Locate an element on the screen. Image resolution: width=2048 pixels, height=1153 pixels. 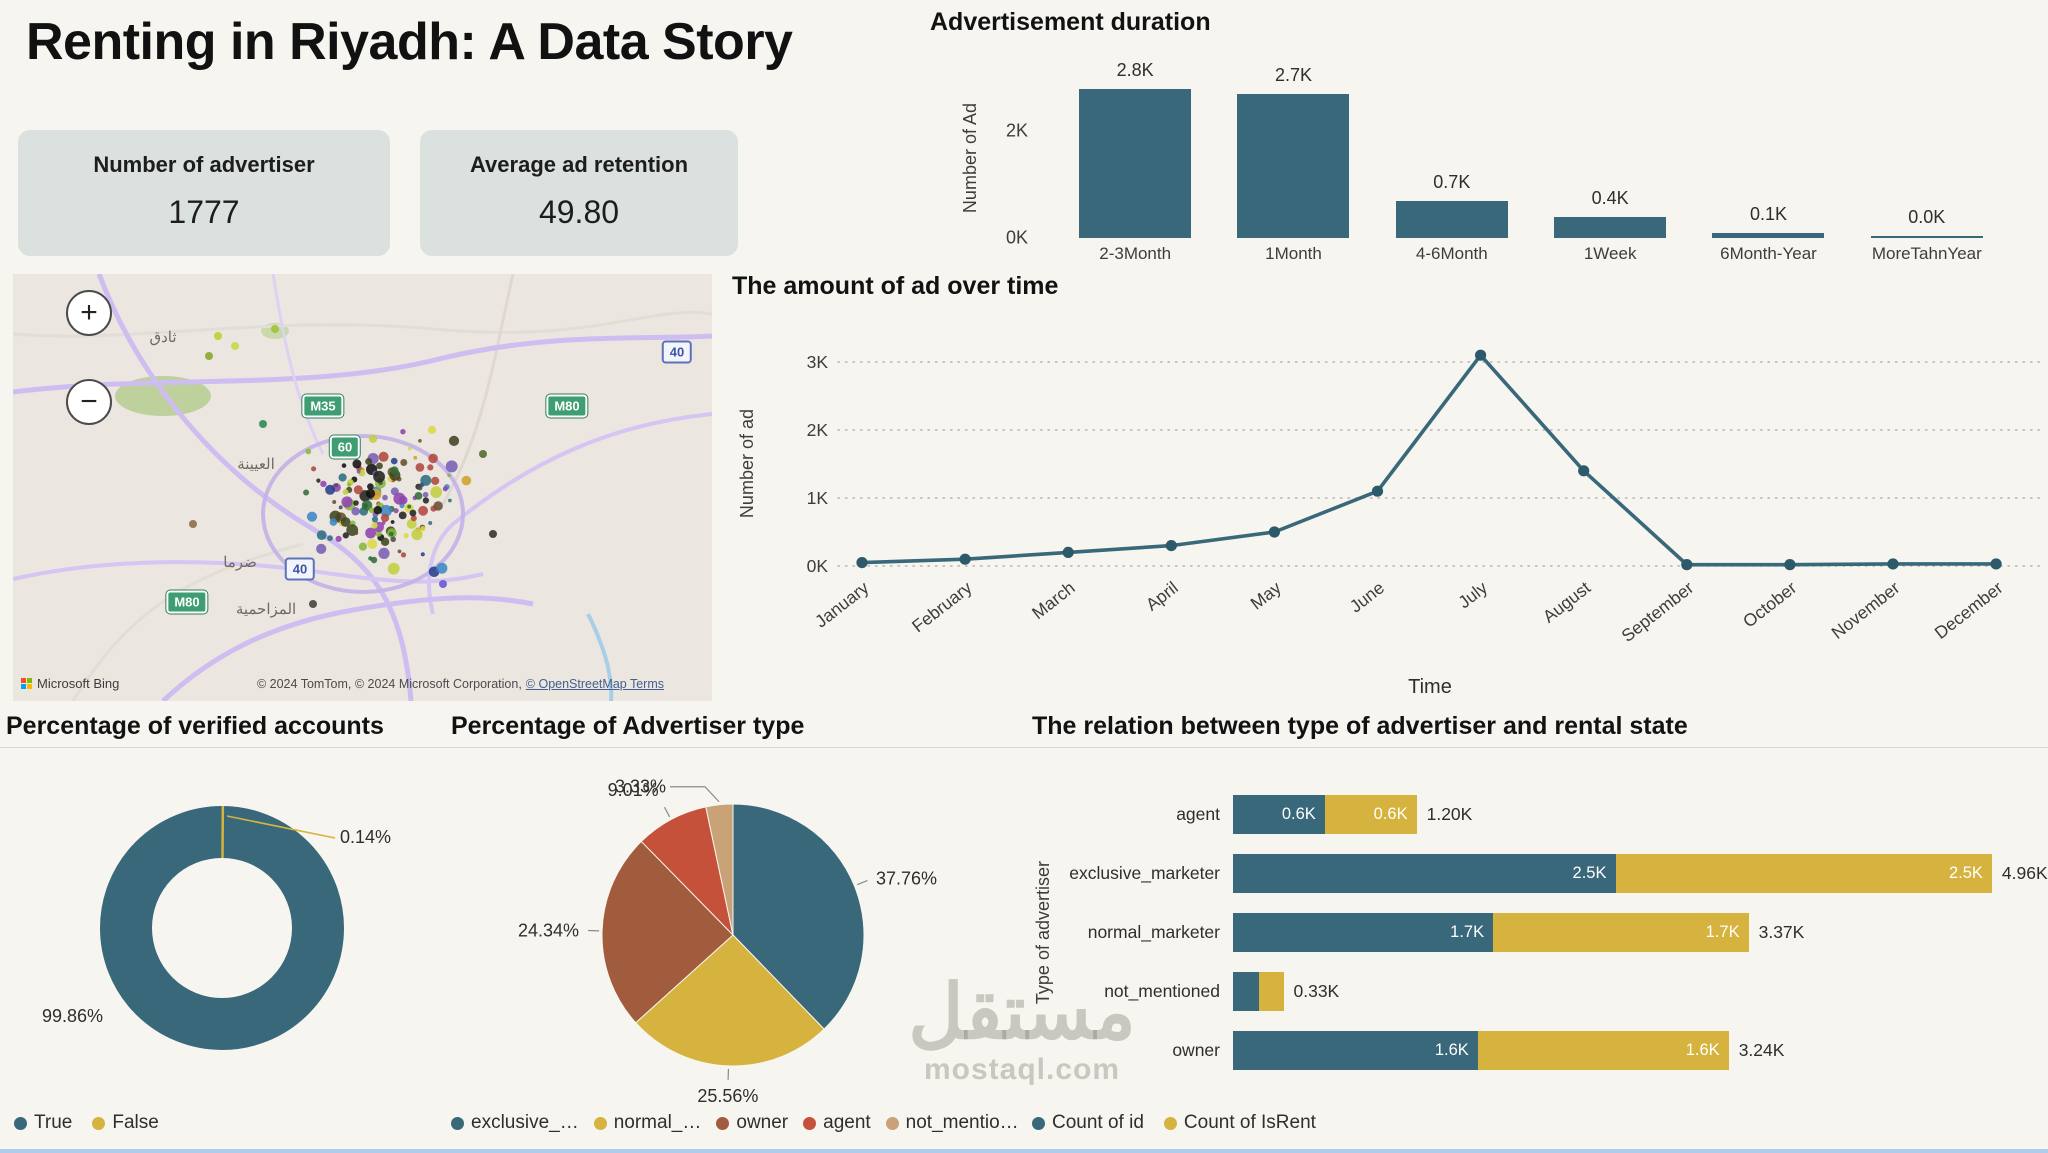
bing-logo: Microsoft Bing is located at coordinates (70, 683).